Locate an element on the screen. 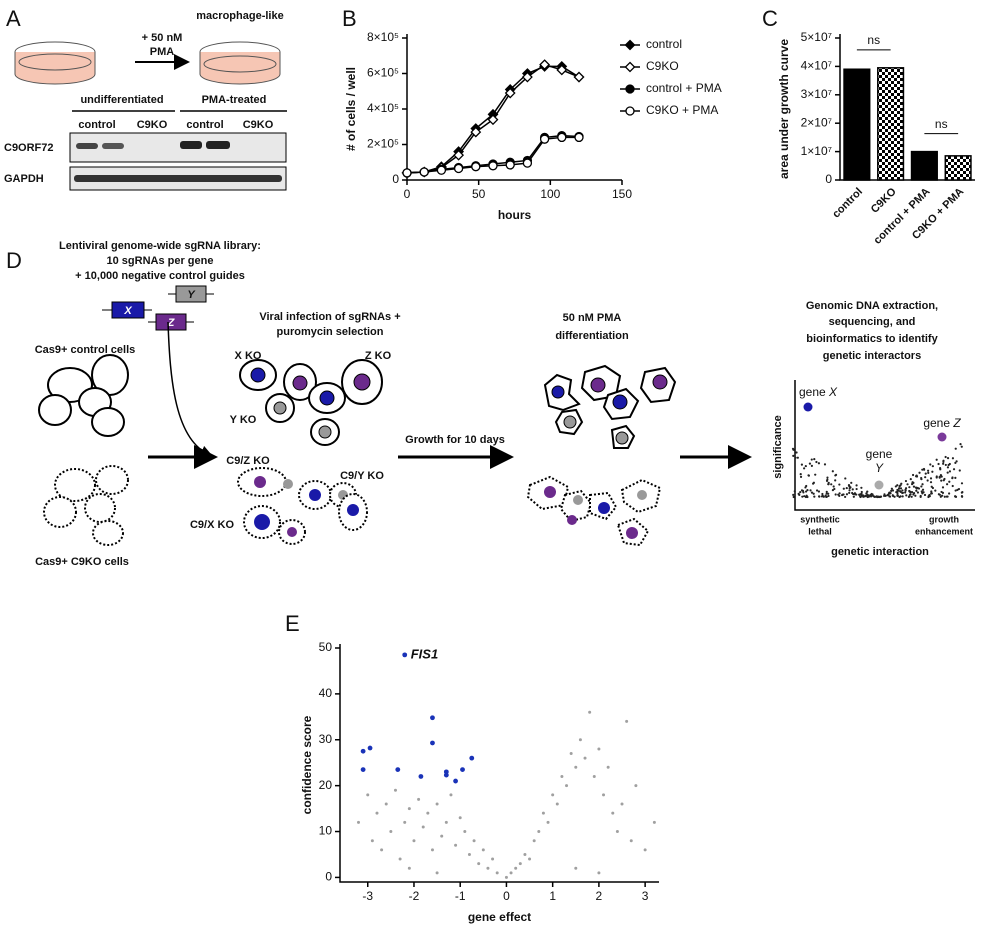 The width and height of the screenshot is (982, 930). x-tick-label: 2 is located at coordinates (599, 896).